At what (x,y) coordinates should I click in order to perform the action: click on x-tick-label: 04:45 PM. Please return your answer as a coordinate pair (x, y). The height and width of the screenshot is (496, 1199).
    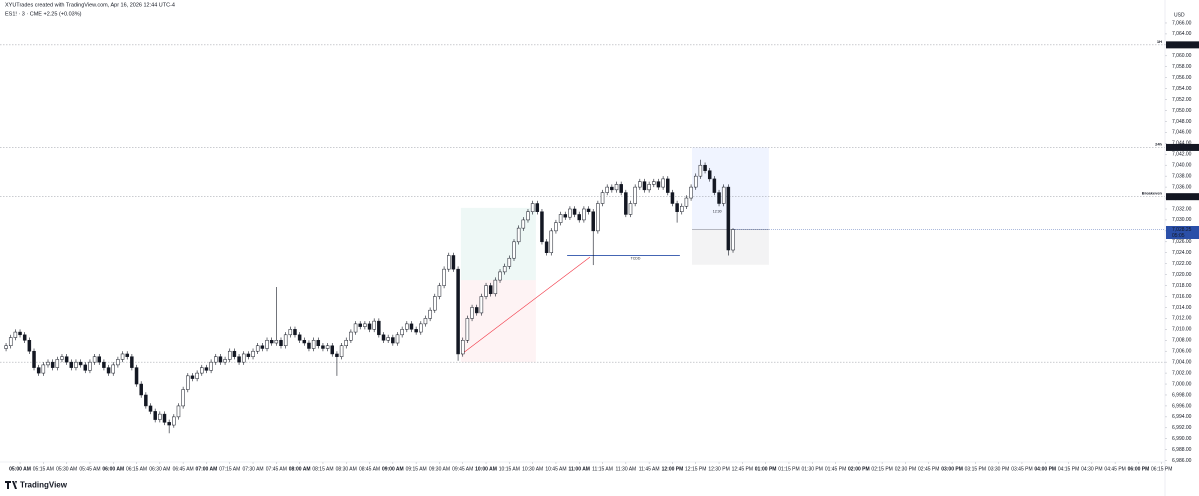
    Looking at the image, I should click on (1114, 469).